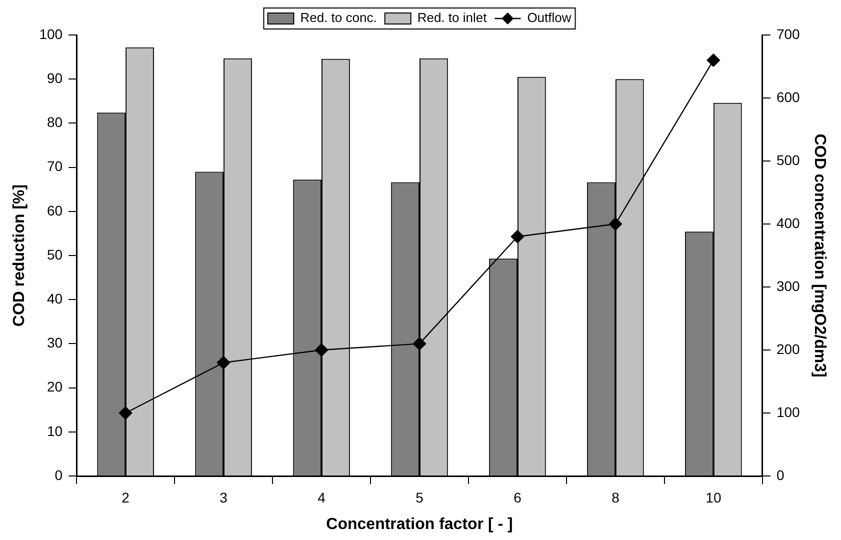  I want to click on y2-tick-label: 200, so click(788, 348).